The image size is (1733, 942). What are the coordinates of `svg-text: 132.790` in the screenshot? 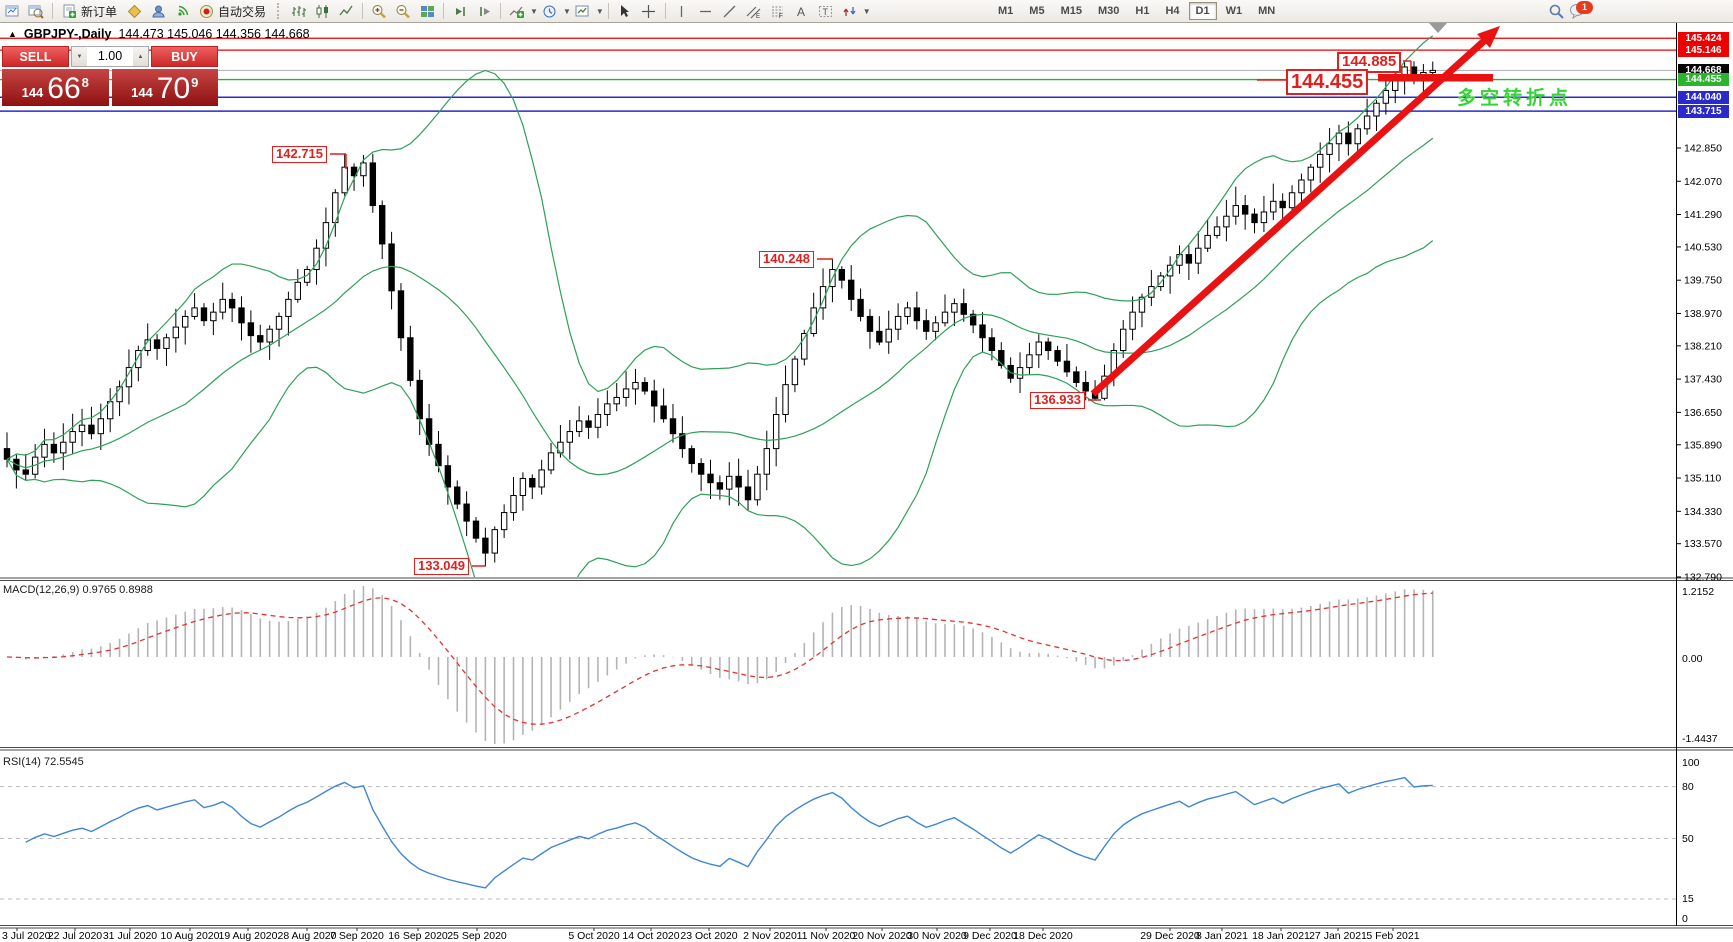 It's located at (1703, 577).